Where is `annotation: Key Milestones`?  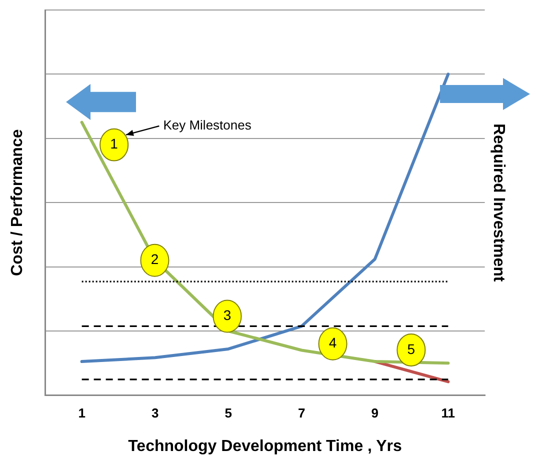
annotation: Key Milestones is located at coordinates (207, 125).